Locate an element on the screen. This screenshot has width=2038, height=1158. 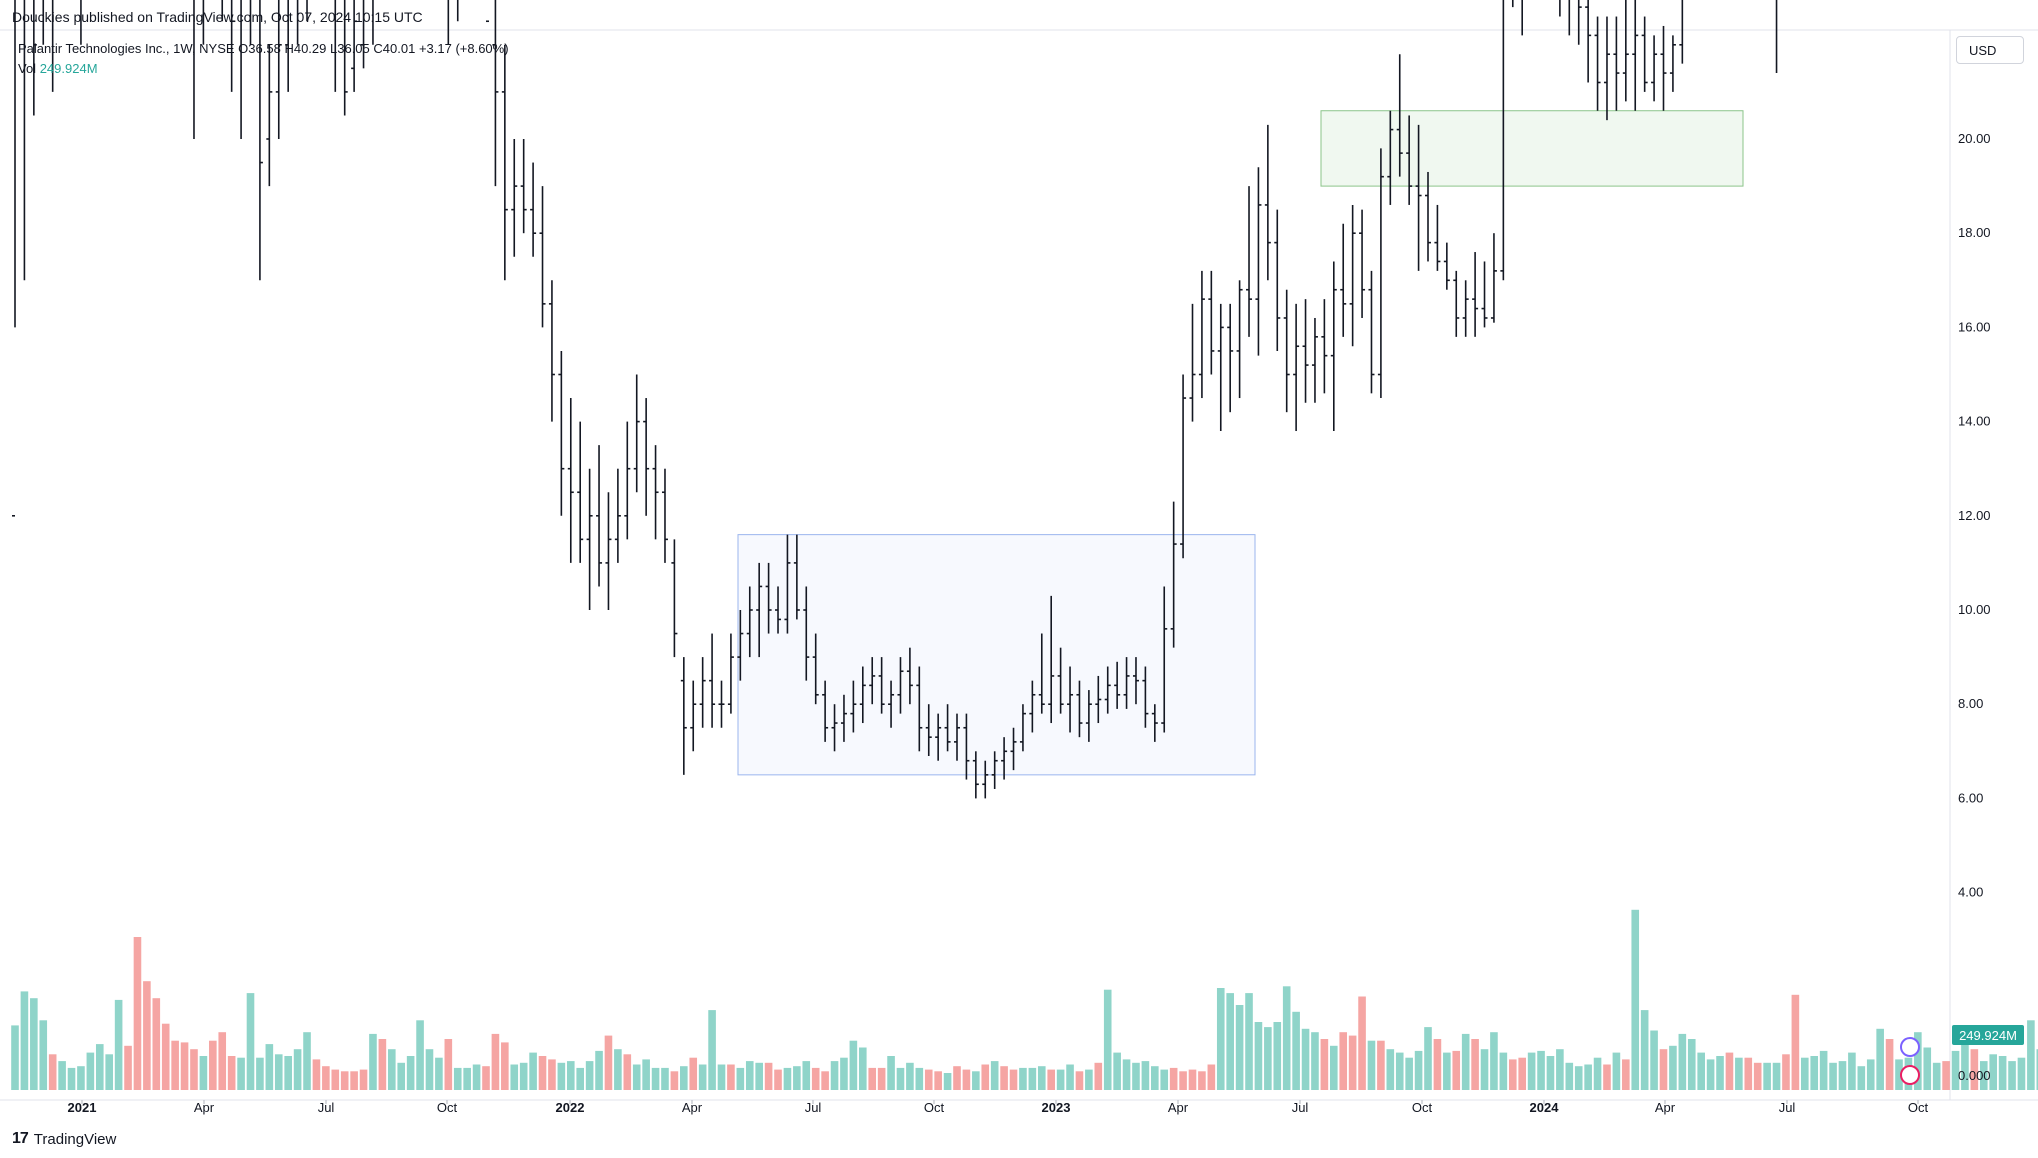
tradingview-logo-icon: 17 is located at coordinates (20, 1138).